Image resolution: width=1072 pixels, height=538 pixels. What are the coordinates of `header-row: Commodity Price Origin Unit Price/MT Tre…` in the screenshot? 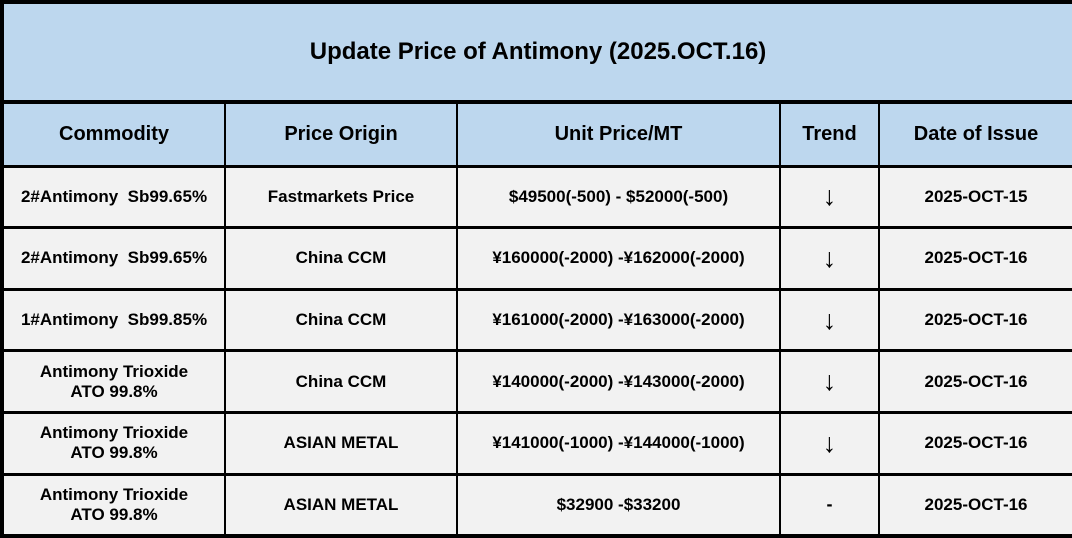 It's located at (536, 134).